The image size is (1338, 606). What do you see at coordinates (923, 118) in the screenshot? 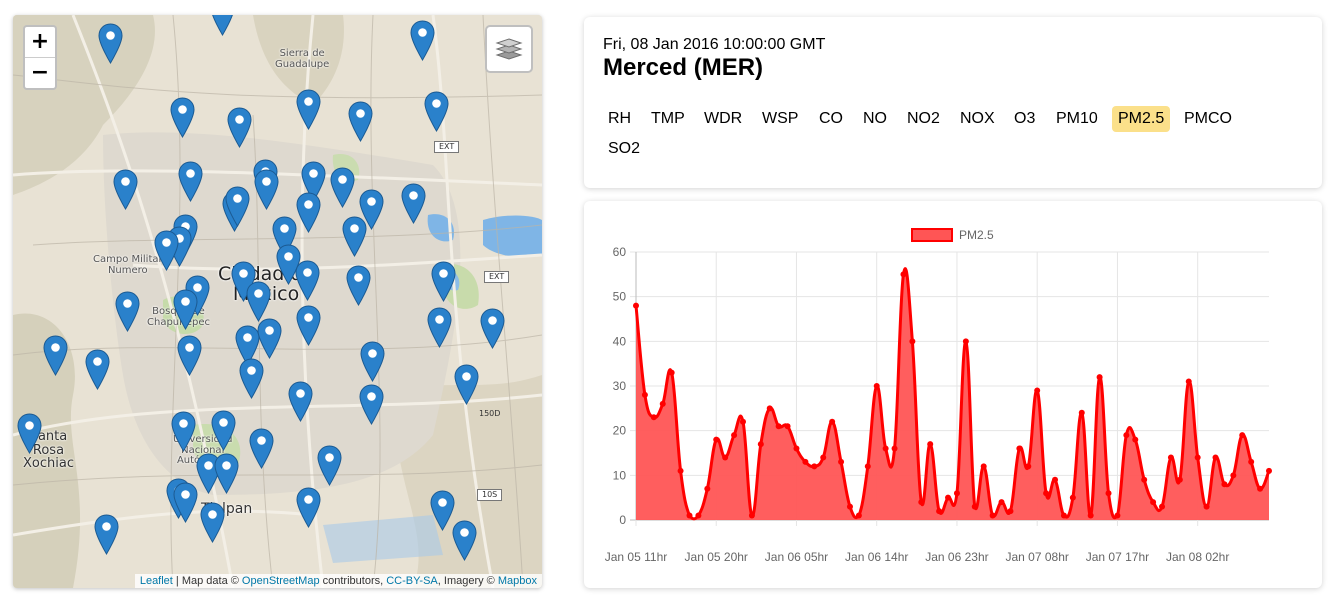
I see `tab-no2: NO2` at bounding box center [923, 118].